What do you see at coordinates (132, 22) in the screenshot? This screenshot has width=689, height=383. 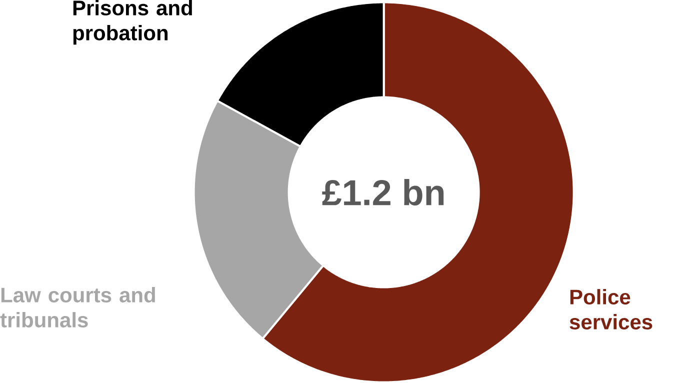 I see `slice-label: Prisons and probation` at bounding box center [132, 22].